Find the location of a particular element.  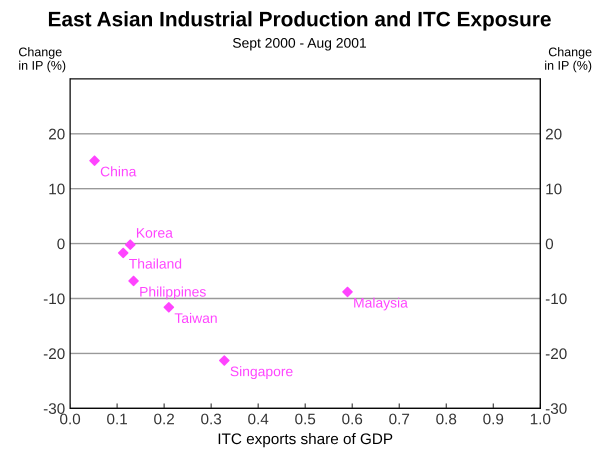

x-tick-label: 0.5 is located at coordinates (305, 419).